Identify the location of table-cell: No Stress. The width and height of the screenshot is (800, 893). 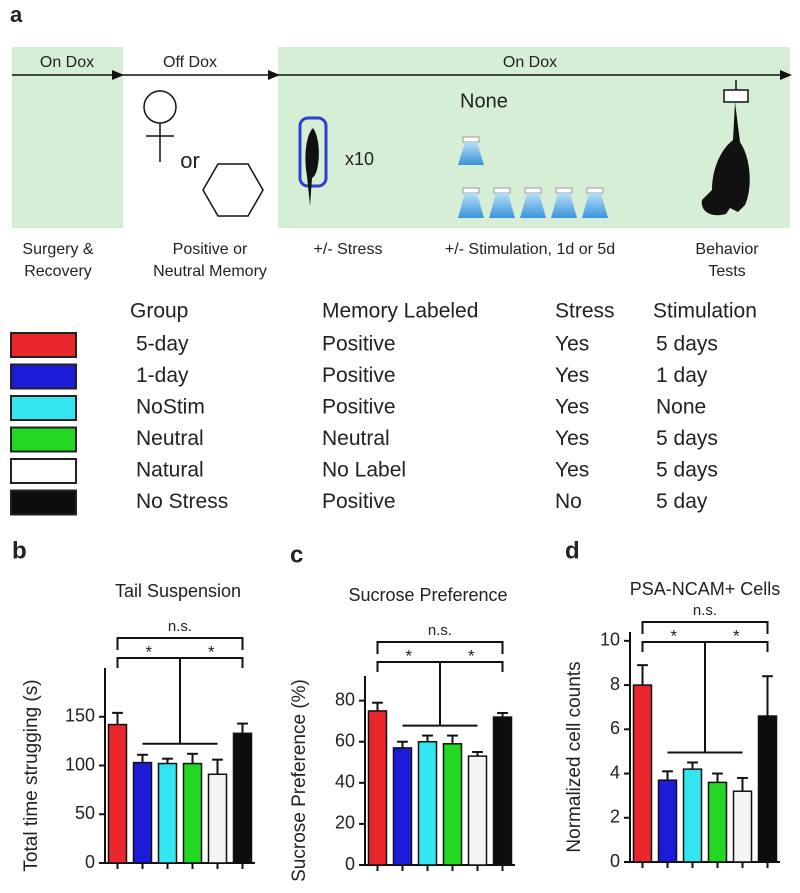
(182, 501).